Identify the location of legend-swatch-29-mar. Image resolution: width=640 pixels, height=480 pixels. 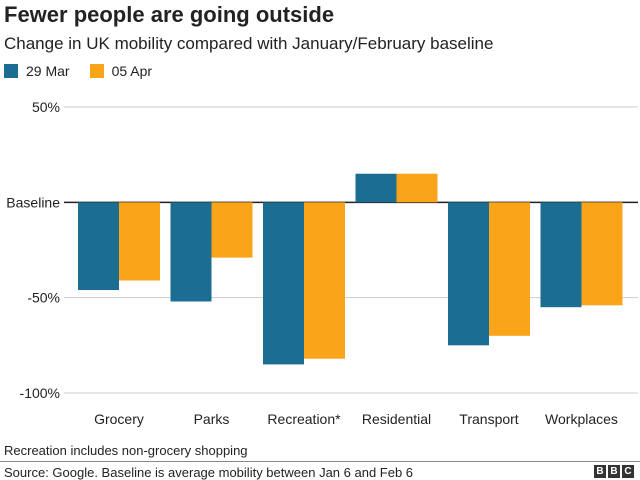
(11, 71).